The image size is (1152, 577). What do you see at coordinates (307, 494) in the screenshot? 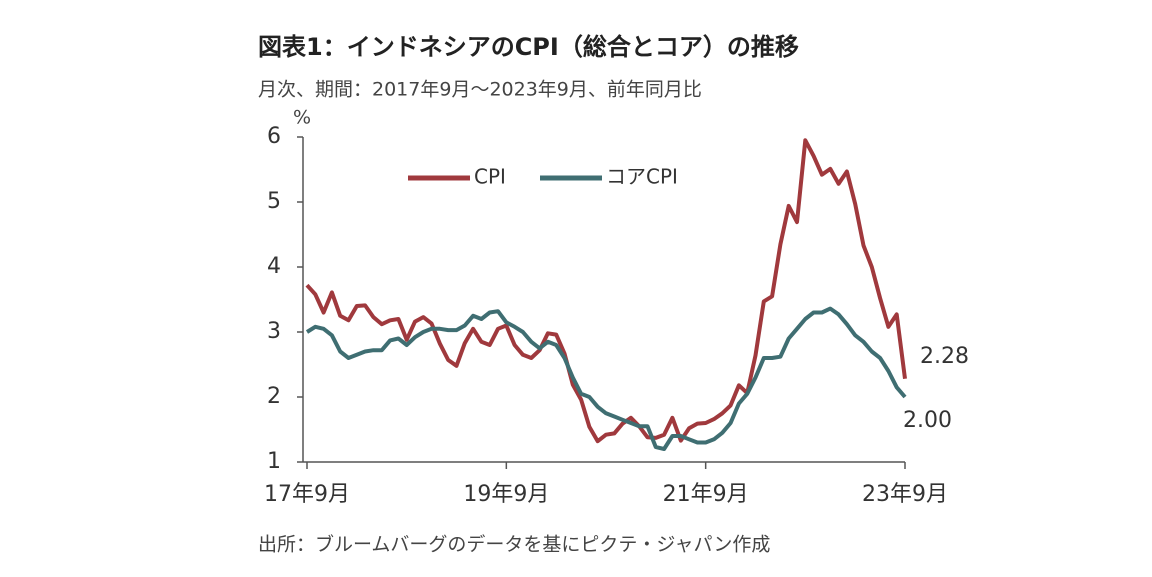
I see `x-tick-label: 17年9月` at bounding box center [307, 494].